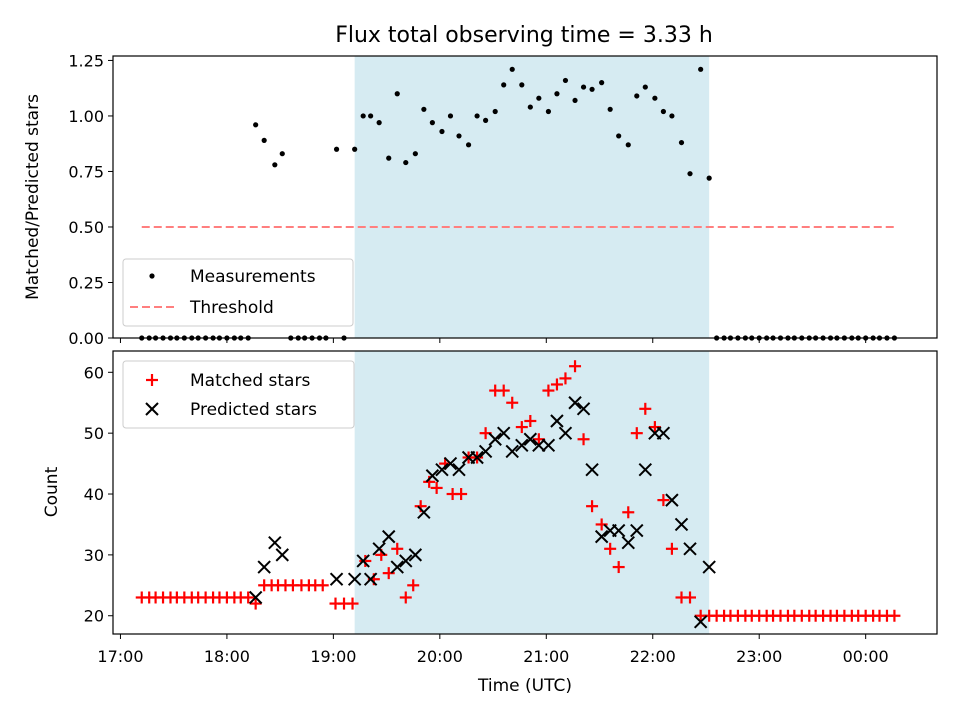 The width and height of the screenshot is (960, 720). I want to click on bottom-y-tick-label: 50, so click(94, 433).